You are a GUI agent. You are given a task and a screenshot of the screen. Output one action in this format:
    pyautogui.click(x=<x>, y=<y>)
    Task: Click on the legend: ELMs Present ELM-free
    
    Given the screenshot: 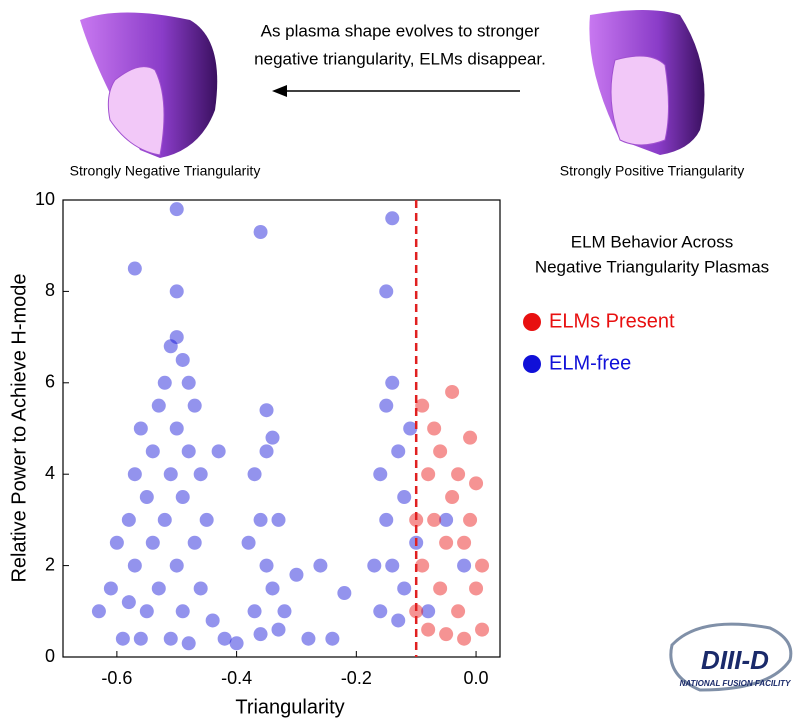 What is the action you would take?
    pyautogui.click(x=599, y=342)
    